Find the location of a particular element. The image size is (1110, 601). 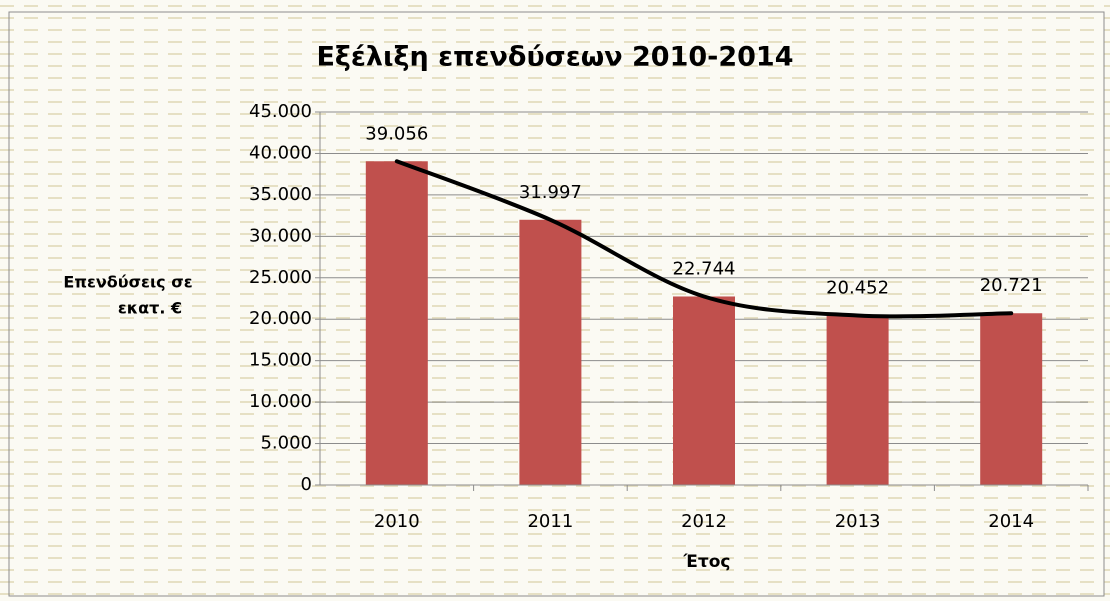

y-tick-label: 25.000 is located at coordinates (280, 277).